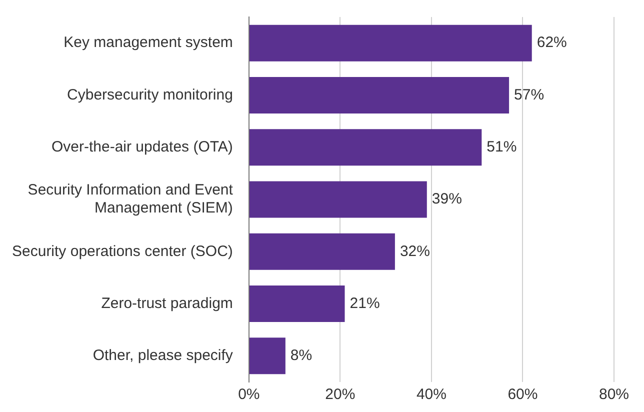  What do you see at coordinates (301, 355) in the screenshot?
I see `data-label: 8%` at bounding box center [301, 355].